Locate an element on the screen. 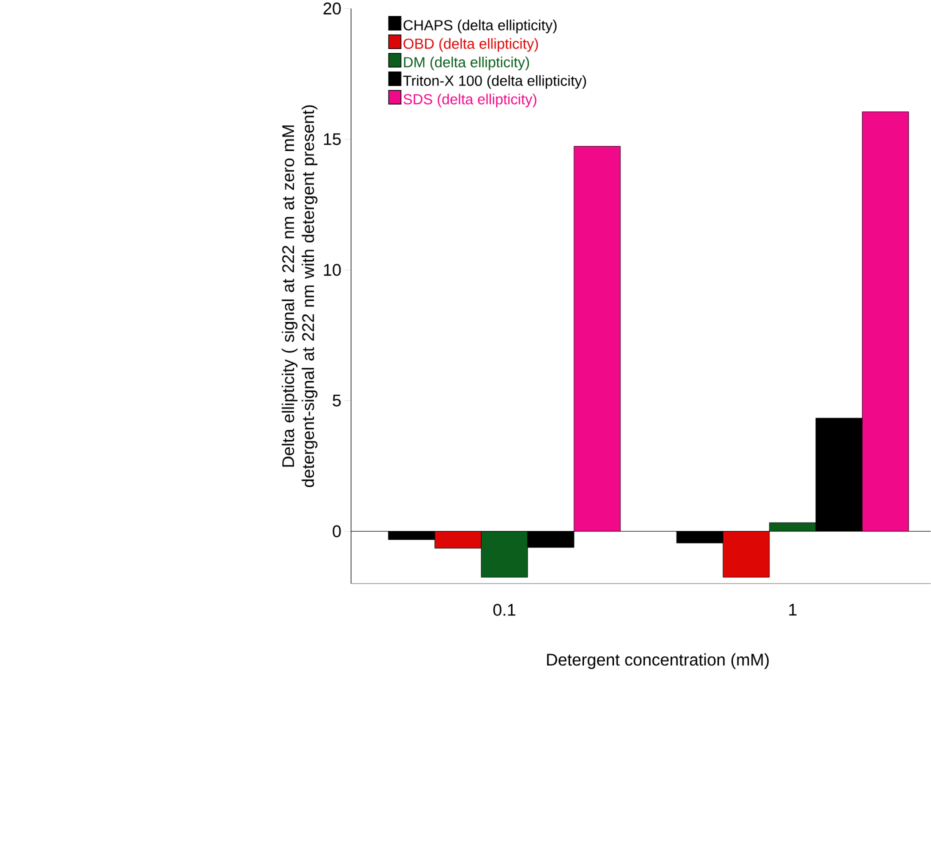 The height and width of the screenshot is (866, 931). y-axis-title: Delta ellipticity ( signal at 222 nm at zero mM detergent-signal at 222 nm with detergent present) is located at coordinates (300, 296).